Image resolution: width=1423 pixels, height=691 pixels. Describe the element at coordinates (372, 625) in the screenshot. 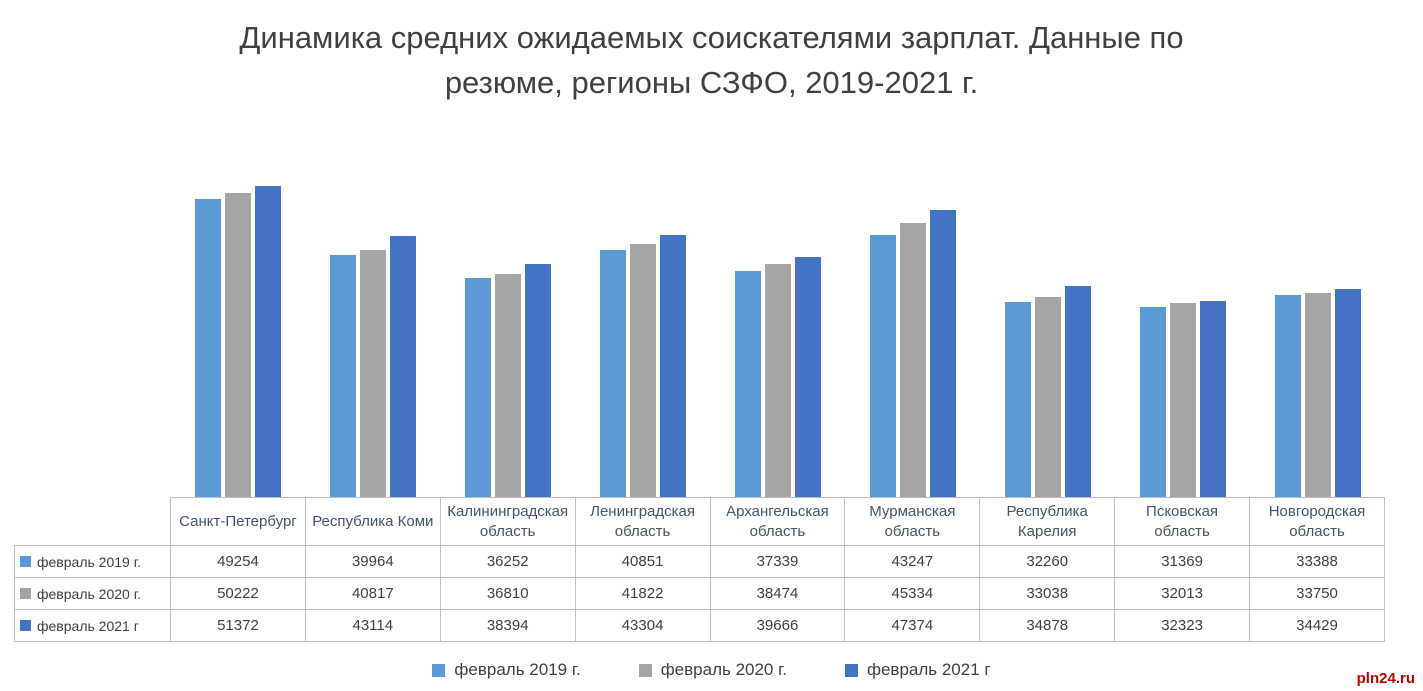

I see `value-cell: 43114` at that location.